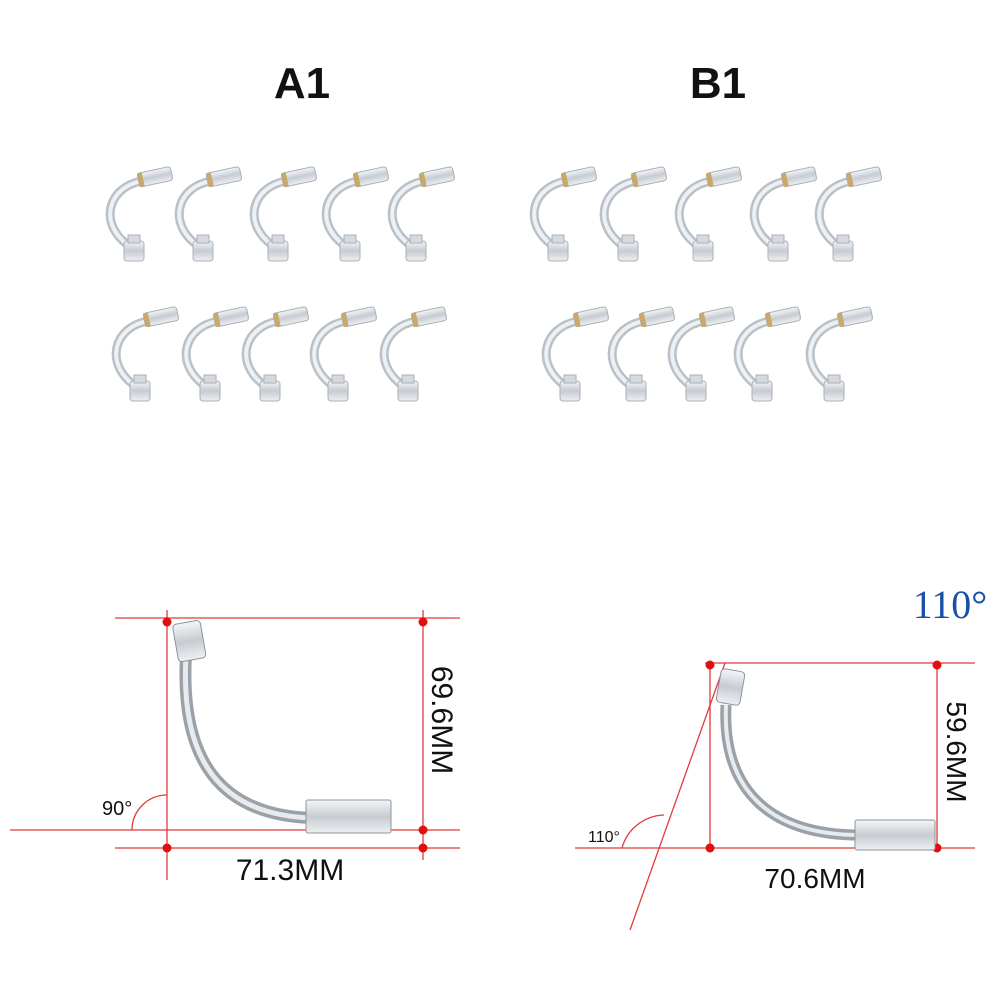  I want to click on height-label: 69.6MM, so click(441, 720).